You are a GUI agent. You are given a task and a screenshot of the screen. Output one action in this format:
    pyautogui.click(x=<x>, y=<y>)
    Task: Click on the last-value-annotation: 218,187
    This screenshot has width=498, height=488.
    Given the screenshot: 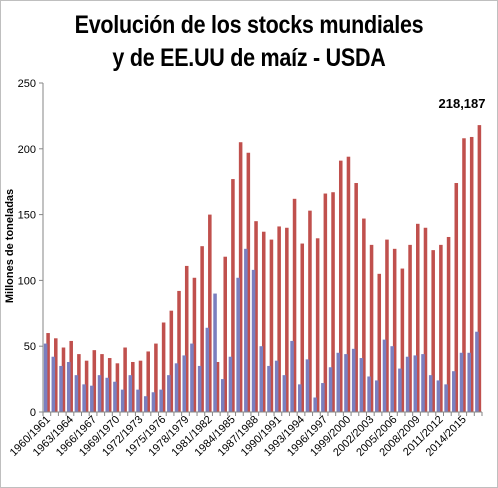 What is the action you would take?
    pyautogui.click(x=462, y=103)
    